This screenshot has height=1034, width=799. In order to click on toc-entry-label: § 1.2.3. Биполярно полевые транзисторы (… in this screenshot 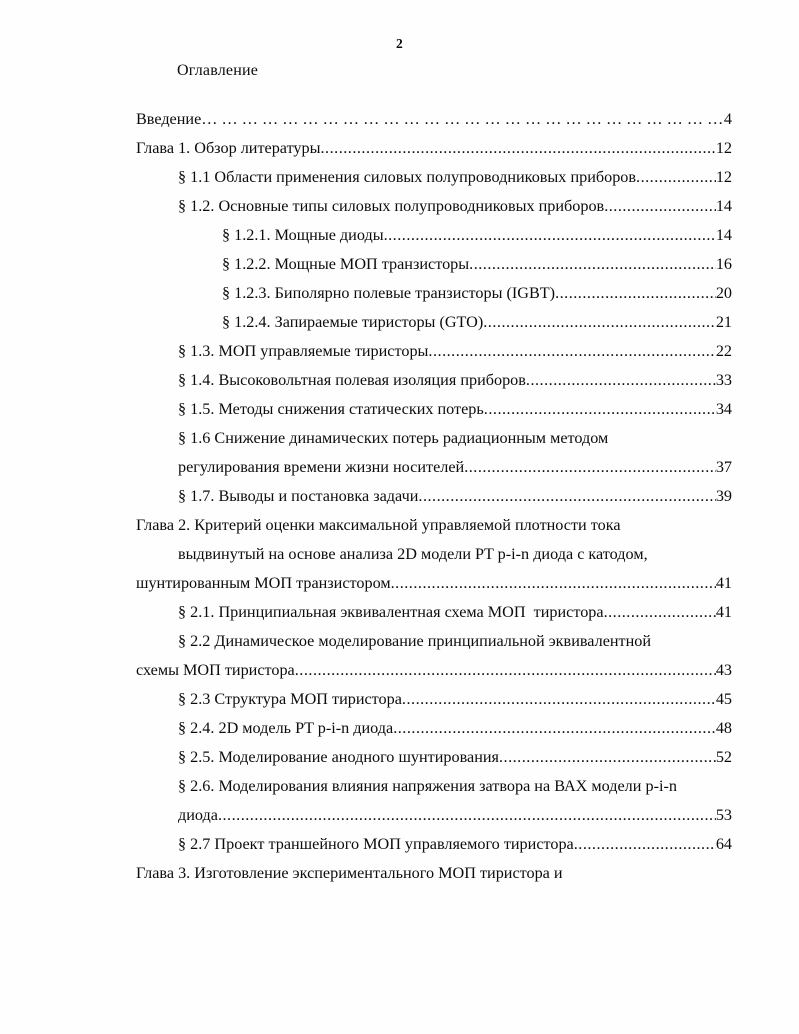, I will do `click(389, 293)`.